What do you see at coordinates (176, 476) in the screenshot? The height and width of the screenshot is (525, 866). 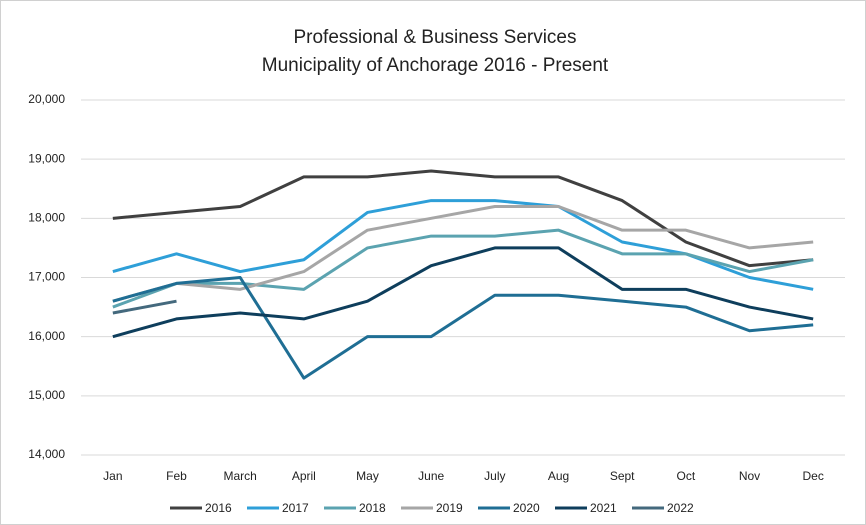 I see `x-tick-label: Feb` at bounding box center [176, 476].